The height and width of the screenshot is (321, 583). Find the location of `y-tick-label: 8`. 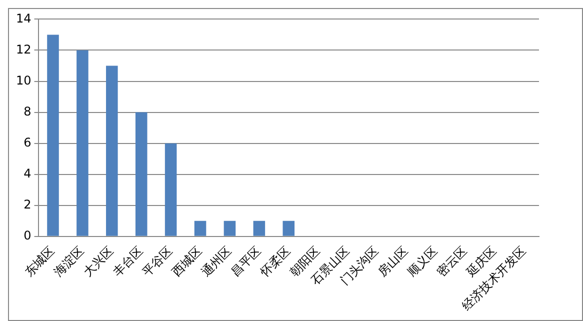

y-tick-label: 8 is located at coordinates (28, 111).